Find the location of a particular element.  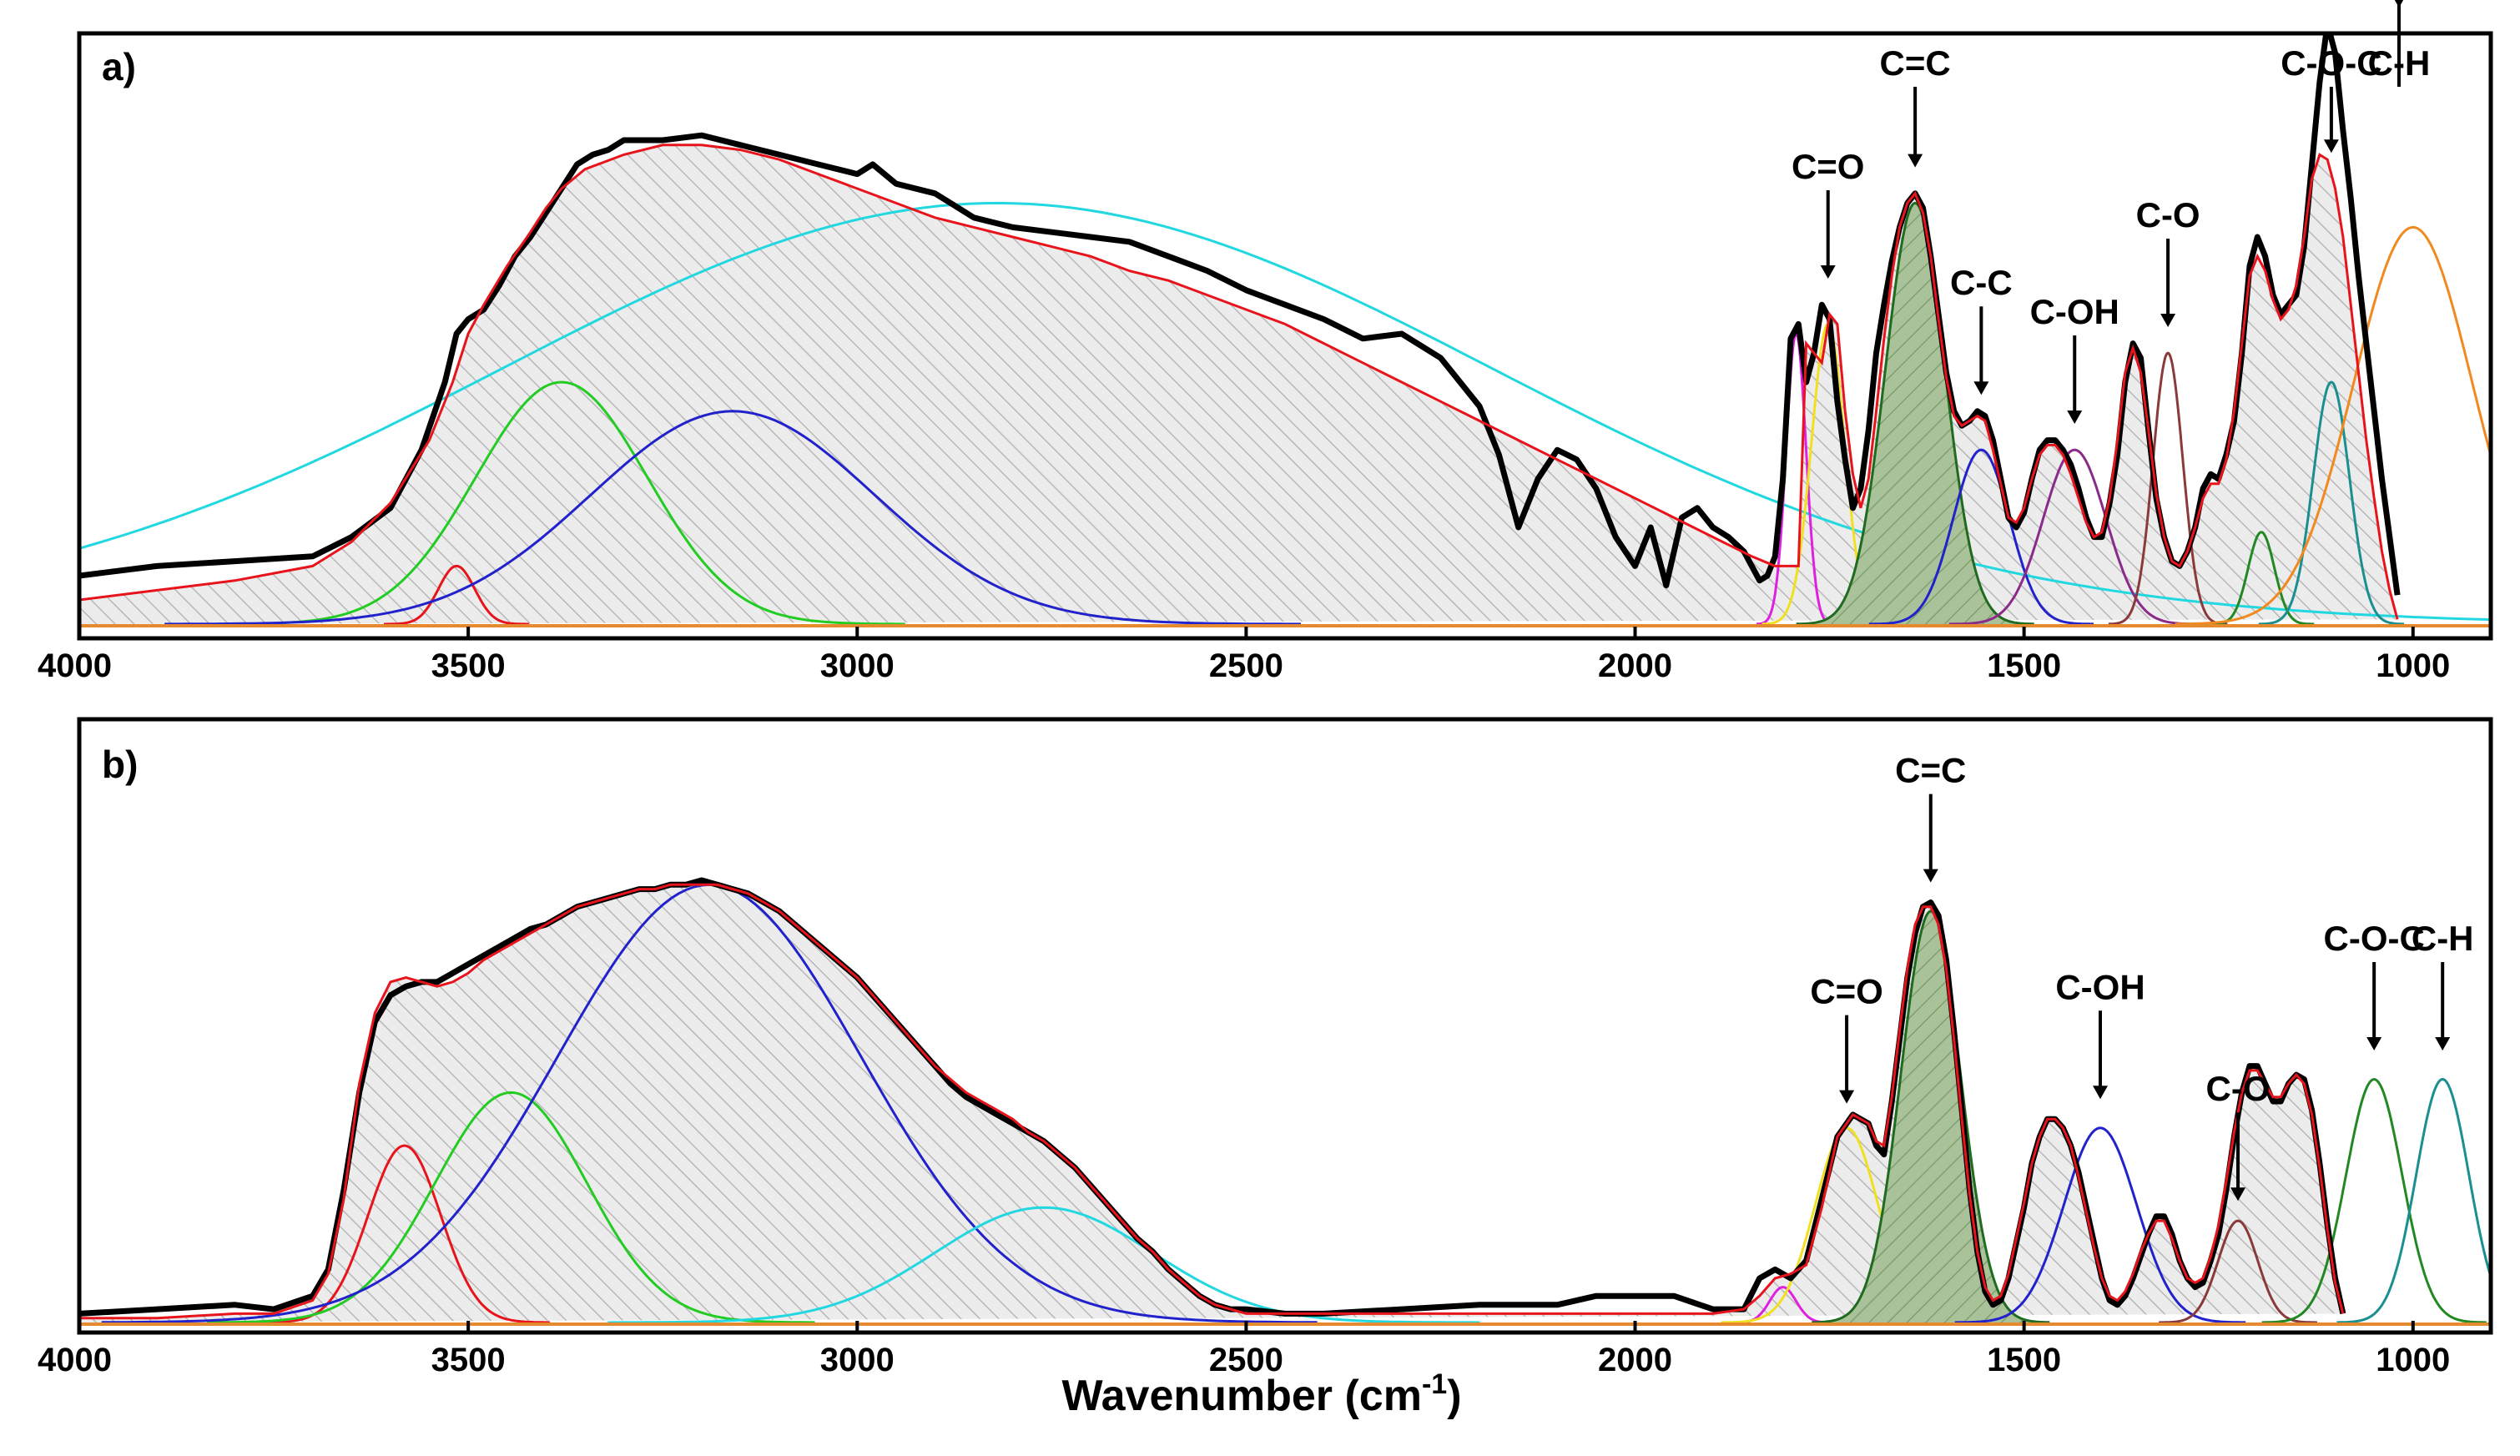

x-axis-label-end: ) is located at coordinates (1454, 1396).